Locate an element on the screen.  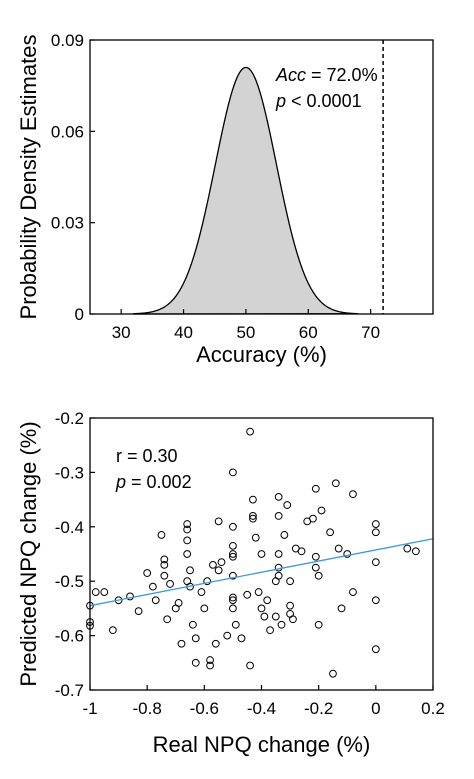
scatter-y-axis-label: Predicted NPQ change (%) is located at coordinates (28, 553).